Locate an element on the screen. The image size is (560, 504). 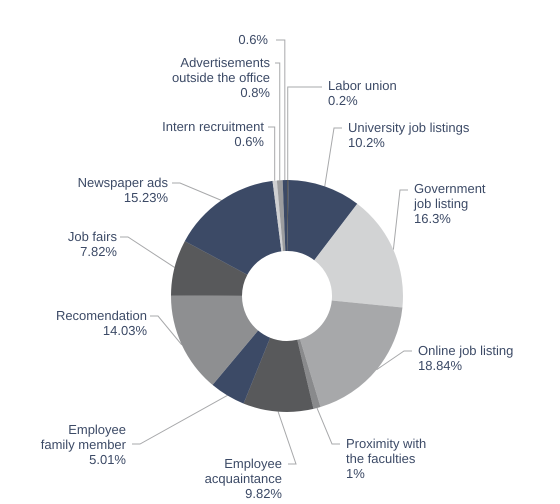
data-label: 18.84% is located at coordinates (440, 365).